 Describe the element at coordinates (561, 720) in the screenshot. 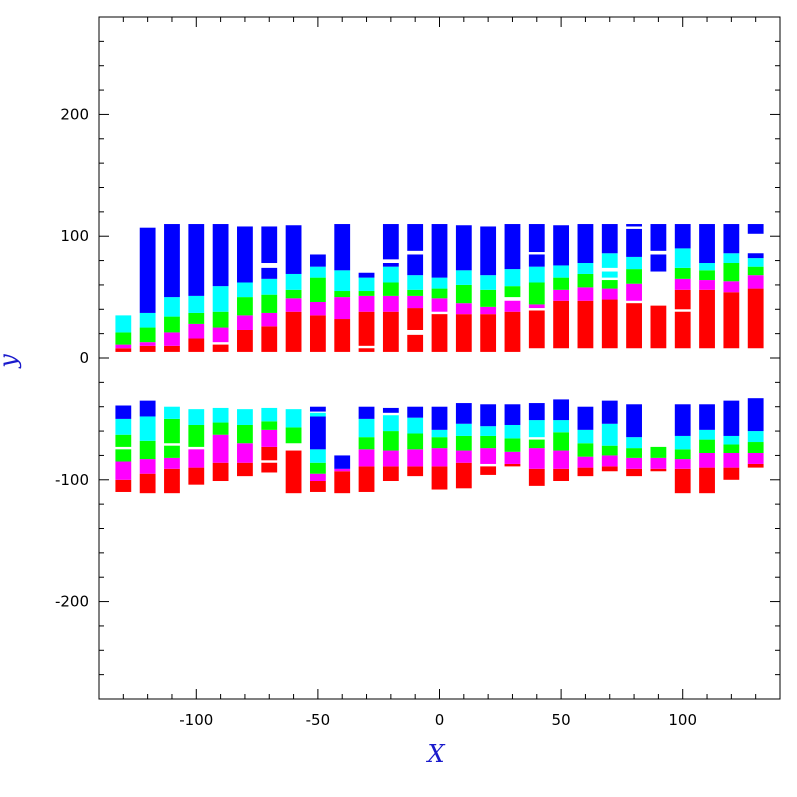

I see `x-tick-label: 50` at that location.